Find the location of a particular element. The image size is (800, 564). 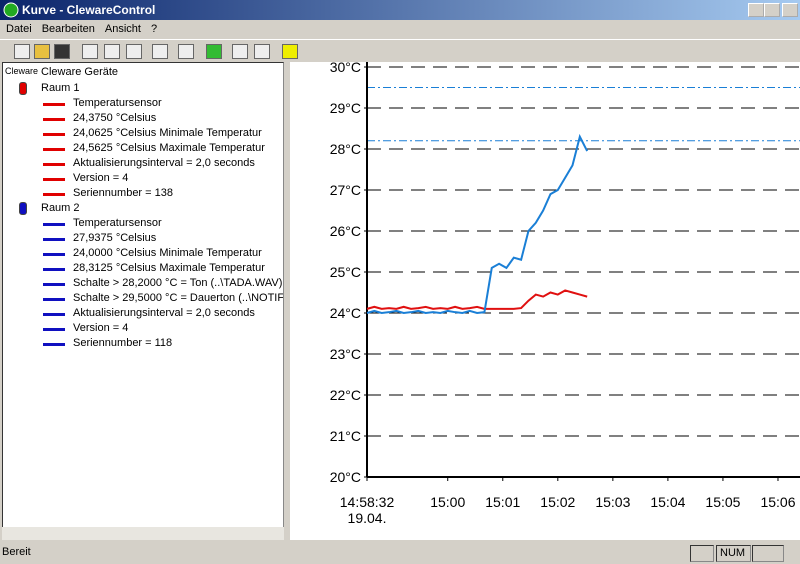

menu-item: Ansicht is located at coordinates (122, 29).